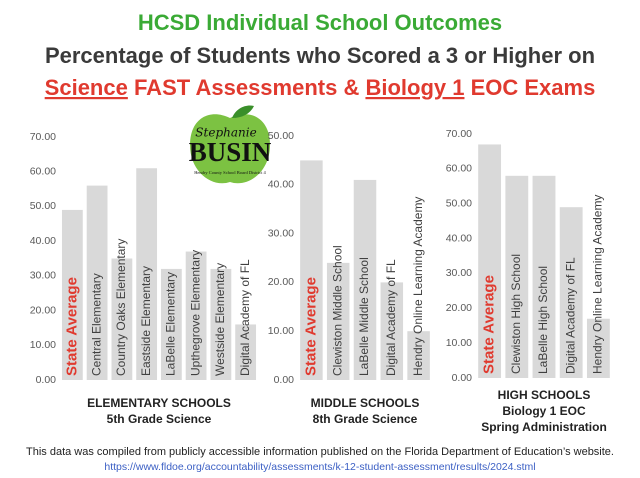 The height and width of the screenshot is (478, 640). I want to click on x-axis-title: ELEMENTARY SCHOOLS, so click(159, 403).